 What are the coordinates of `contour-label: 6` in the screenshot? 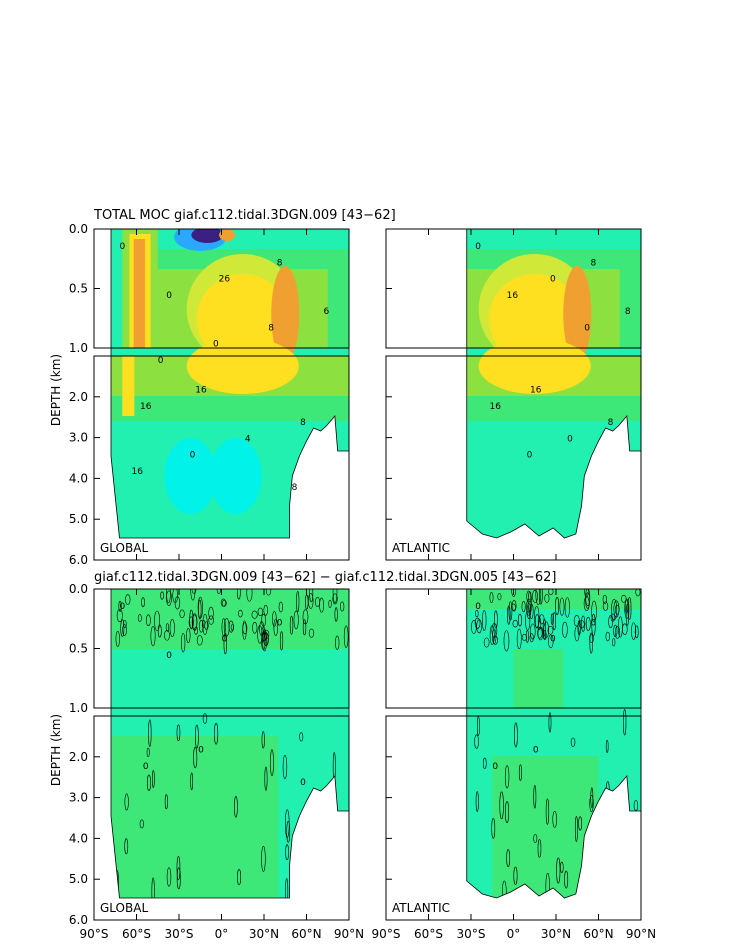 It's located at (326, 312).